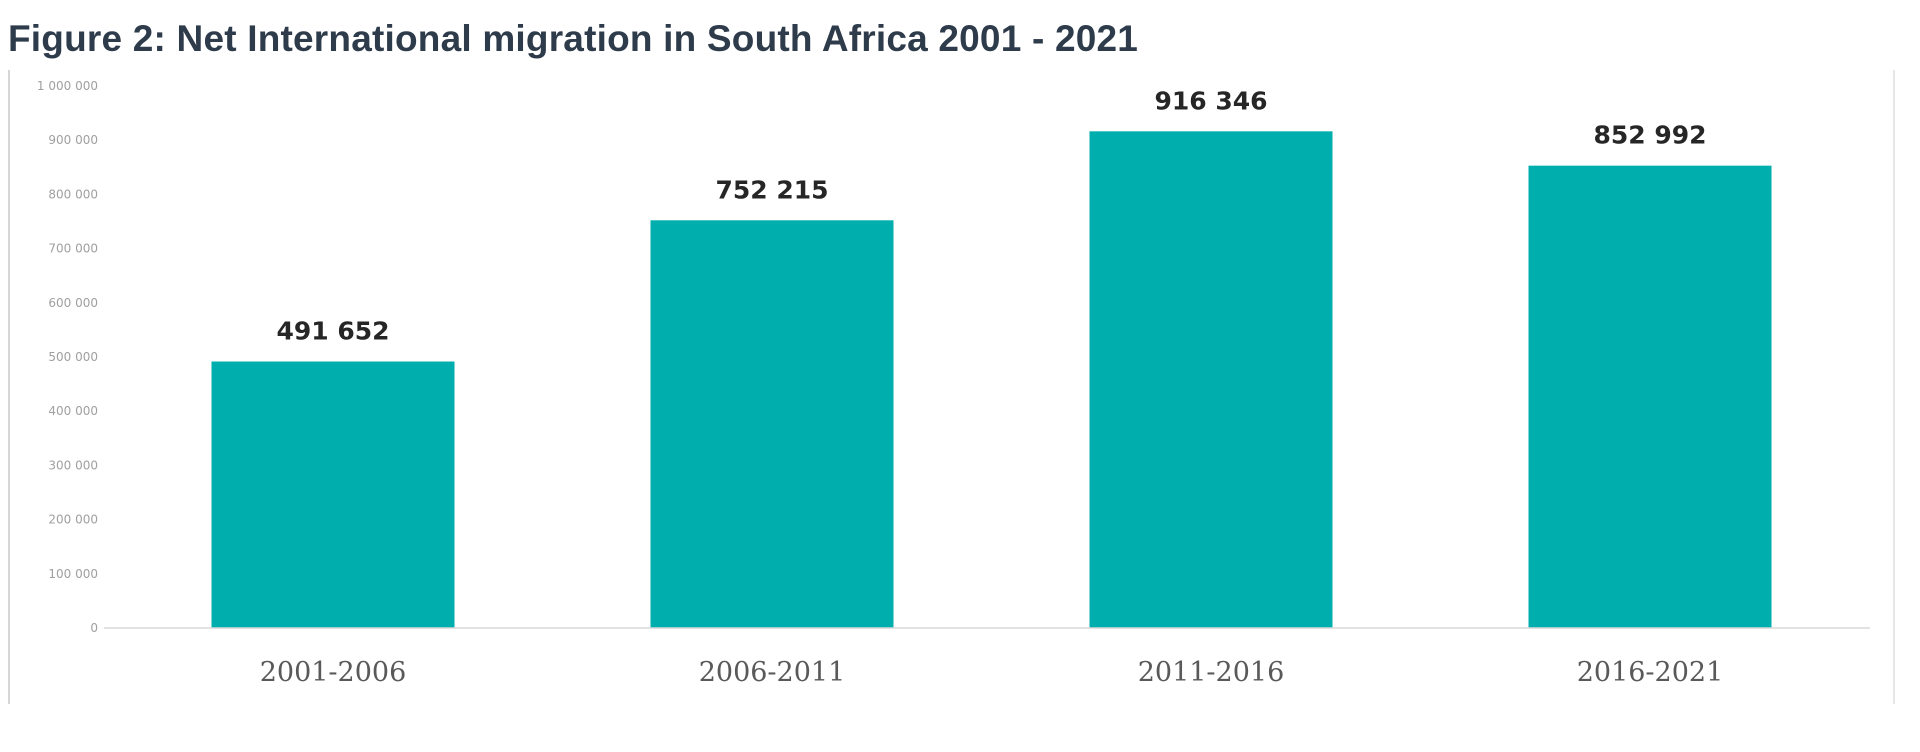 This screenshot has width=1920, height=752. I want to click on y-tick-label: 600 000, so click(73, 303).